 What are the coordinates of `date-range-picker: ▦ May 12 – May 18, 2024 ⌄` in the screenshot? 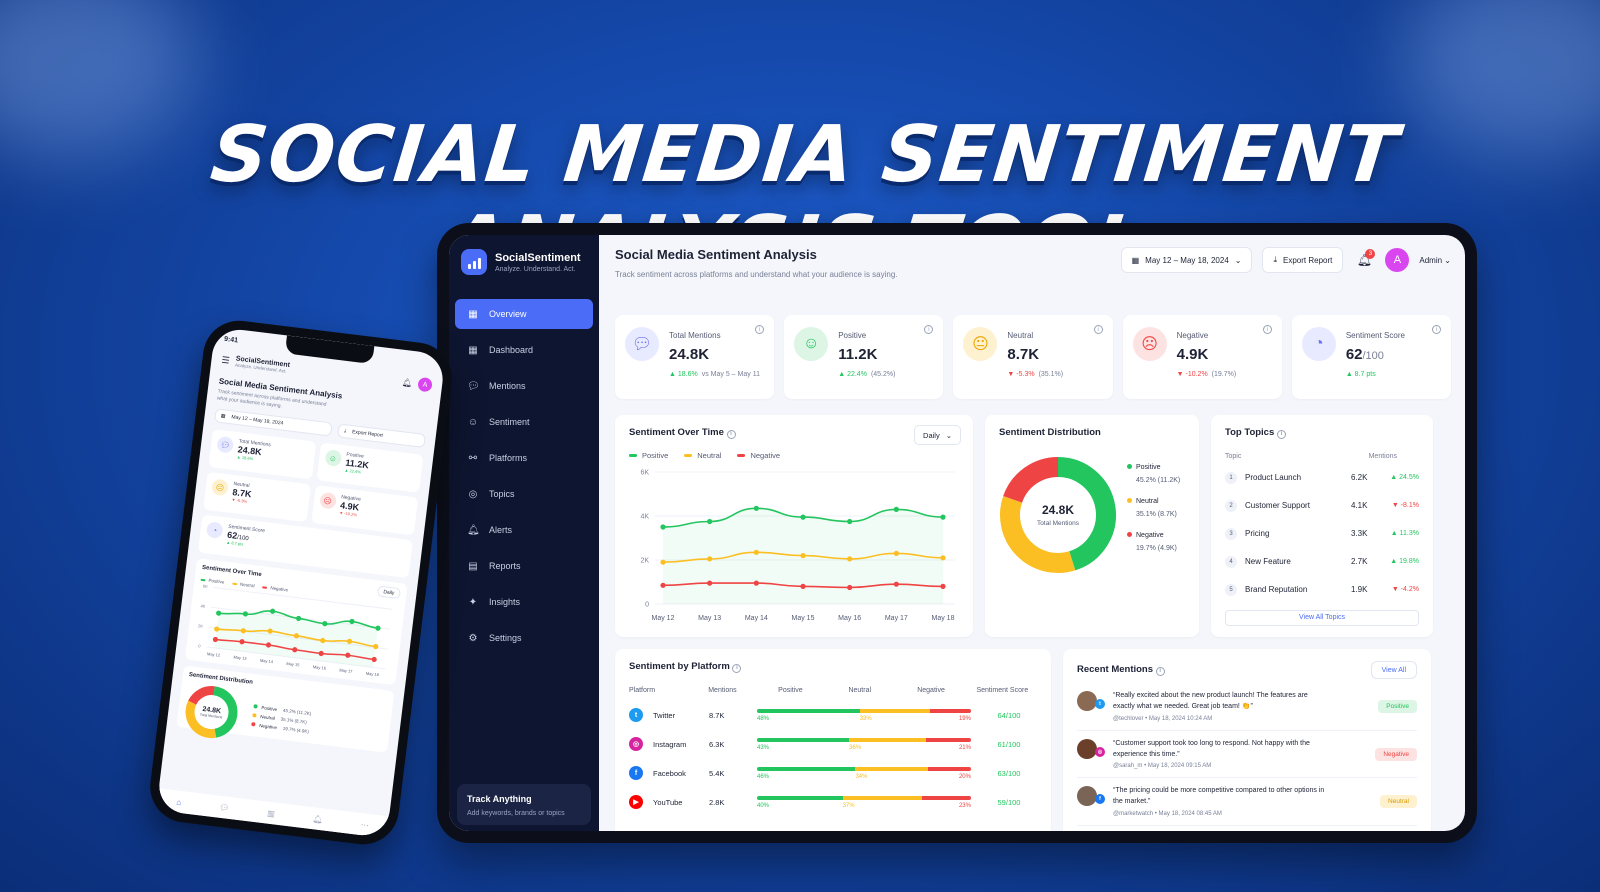 It's located at (1186, 260).